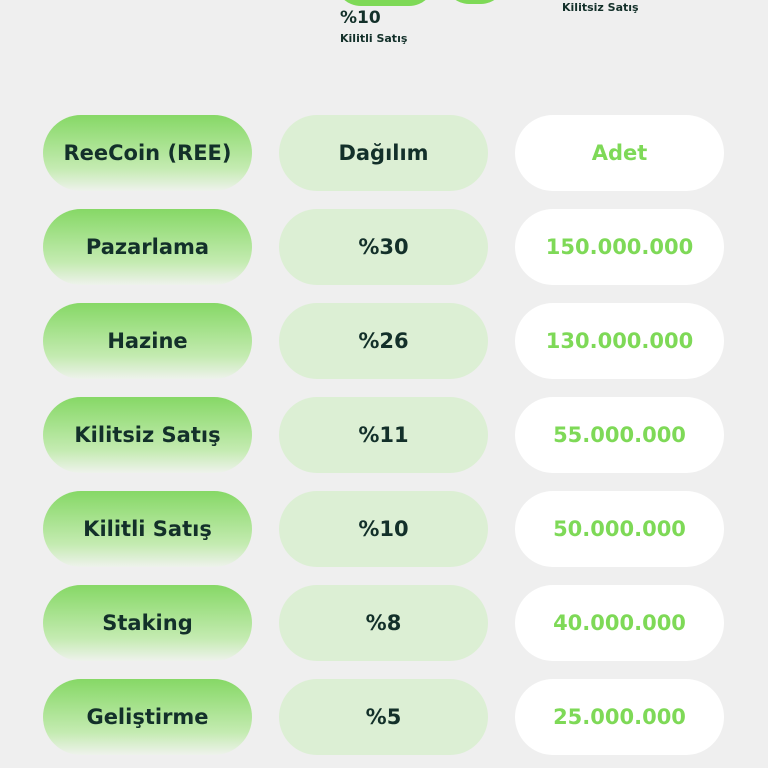 The height and width of the screenshot is (768, 768). I want to click on table-header: ReeCoin (REE) Dağılım Adet, so click(384, 153).